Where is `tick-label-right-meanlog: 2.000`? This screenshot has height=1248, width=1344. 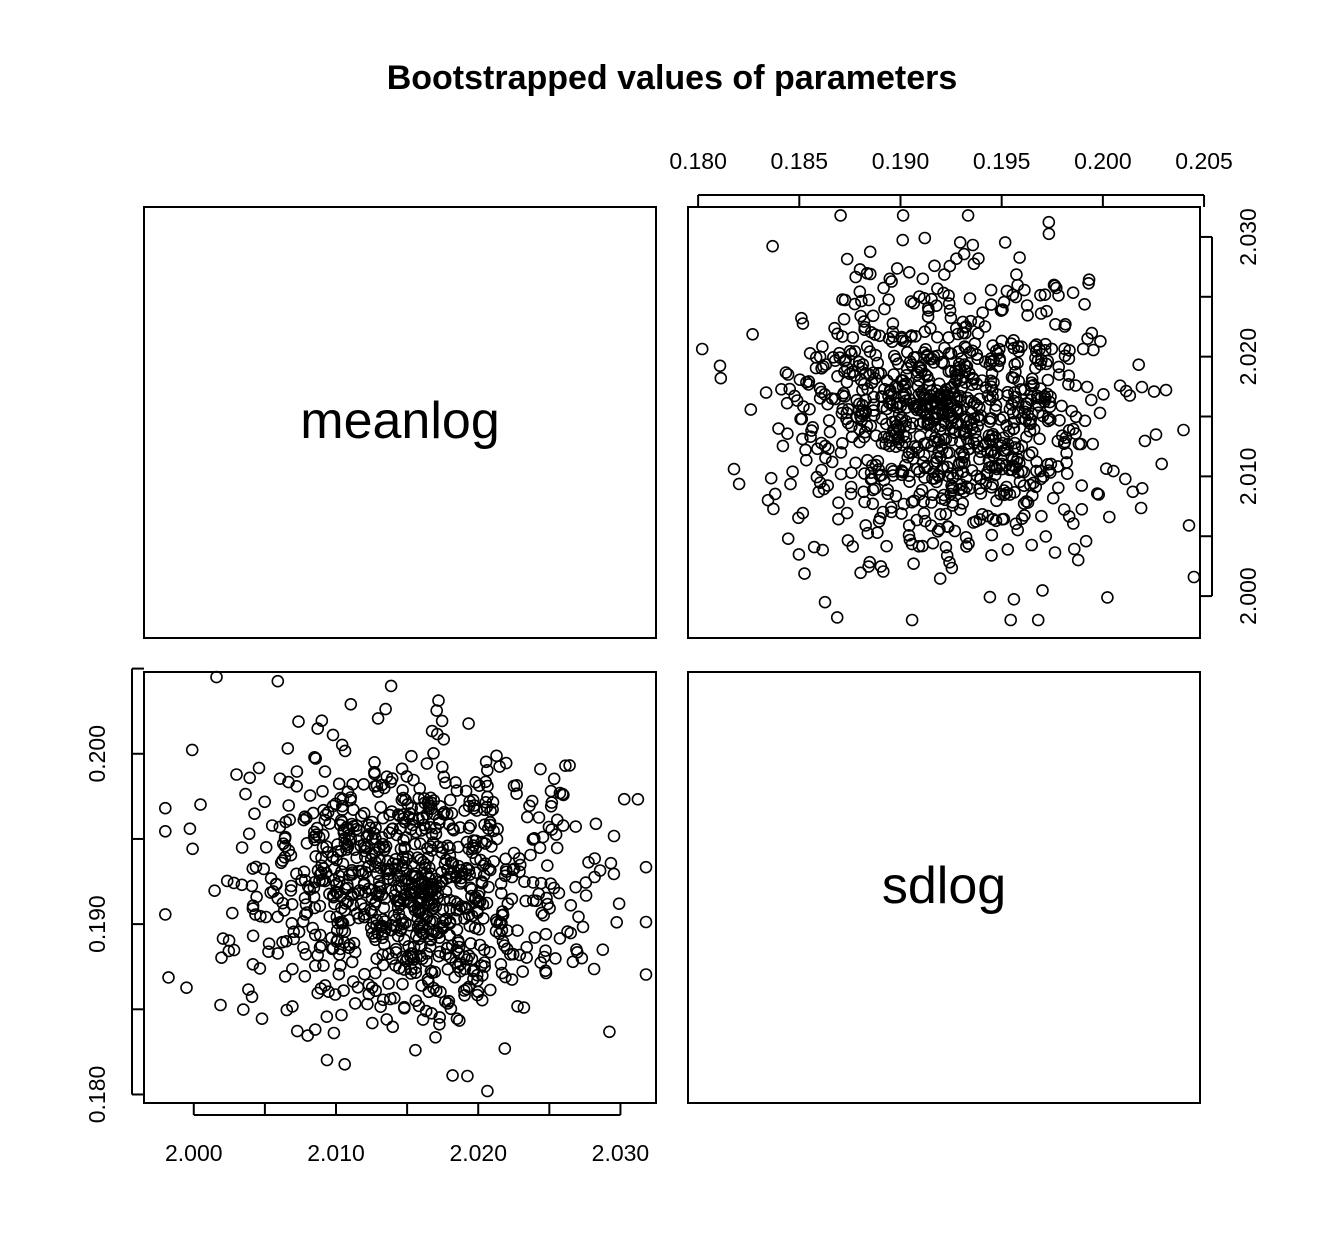
tick-label-right-meanlog: 2.000 is located at coordinates (1248, 596).